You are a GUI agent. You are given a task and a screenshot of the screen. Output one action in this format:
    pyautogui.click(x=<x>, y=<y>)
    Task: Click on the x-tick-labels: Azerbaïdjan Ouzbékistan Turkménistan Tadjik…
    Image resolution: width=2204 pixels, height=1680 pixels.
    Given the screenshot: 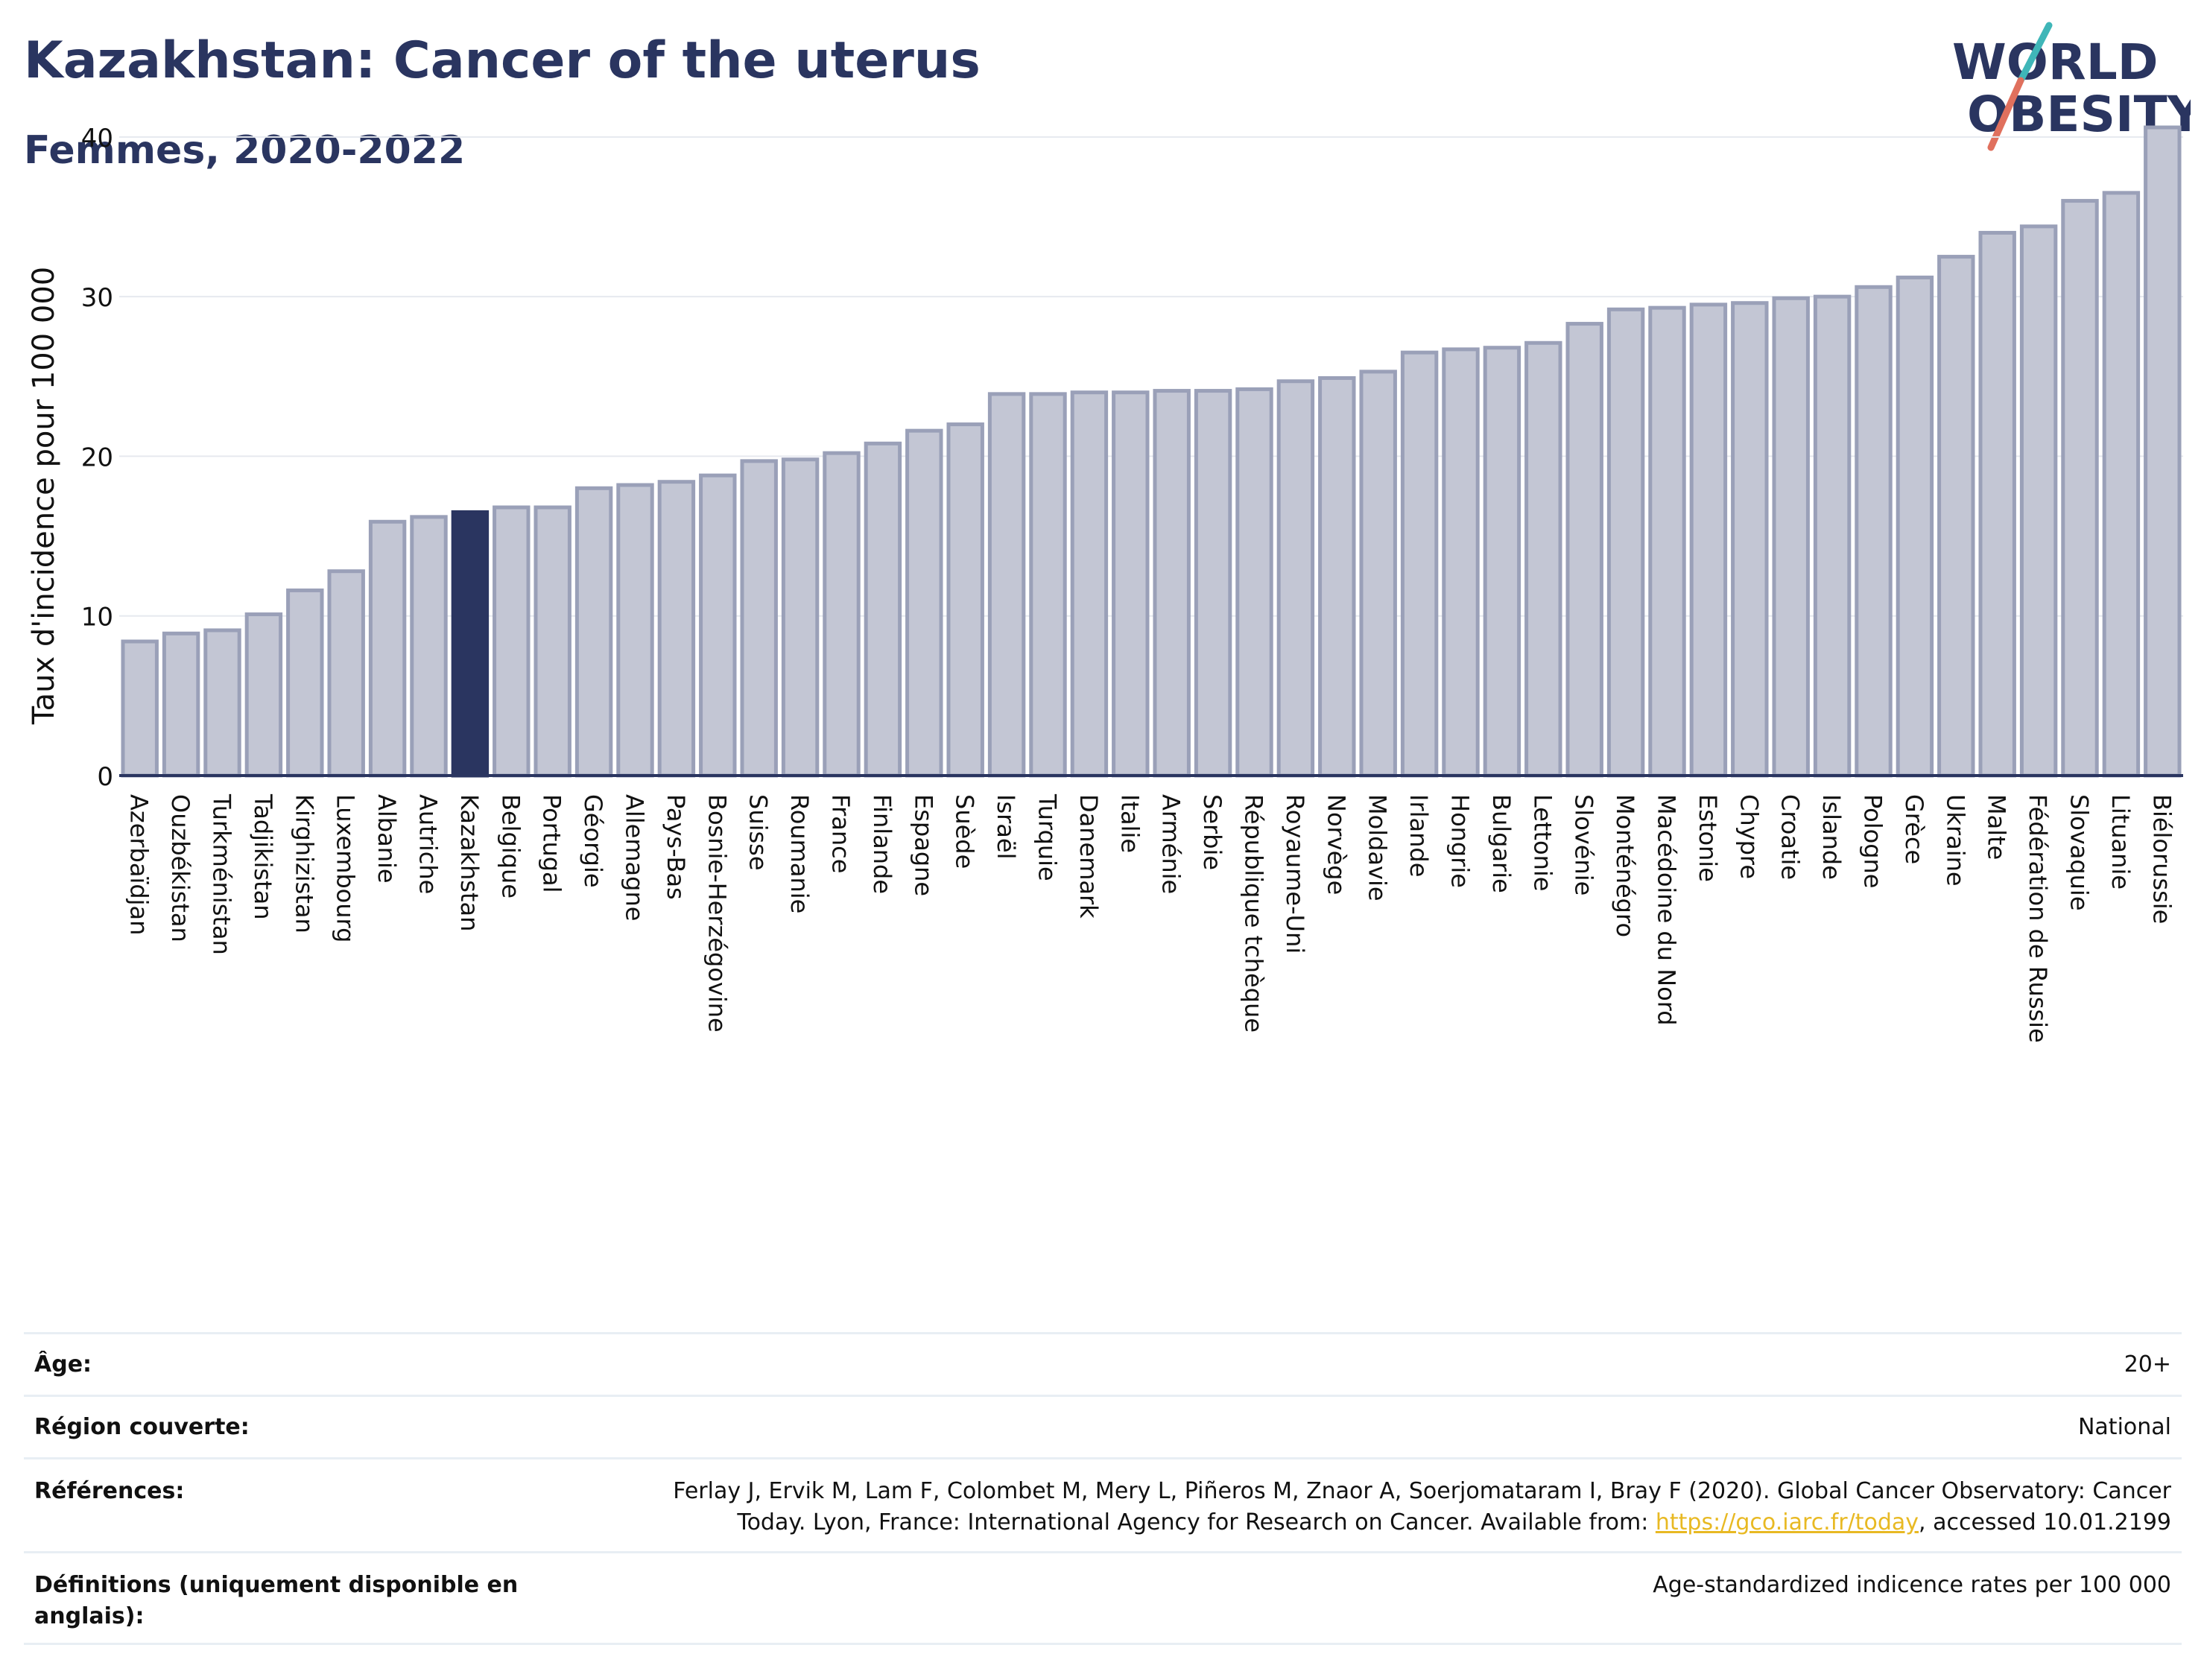 What is the action you would take?
    pyautogui.click(x=1150, y=918)
    